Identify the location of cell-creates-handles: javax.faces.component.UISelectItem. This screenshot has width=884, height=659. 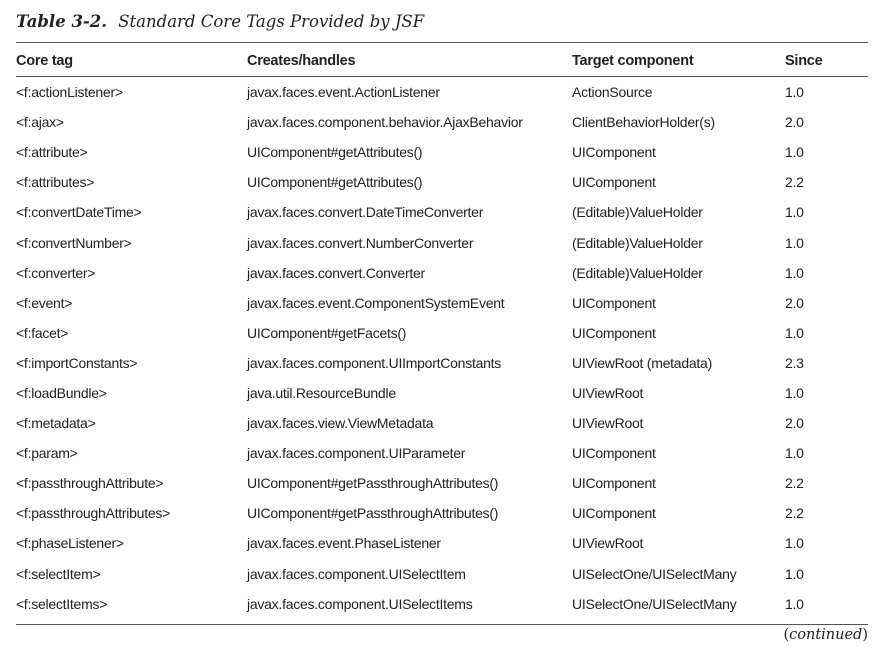
(356, 573).